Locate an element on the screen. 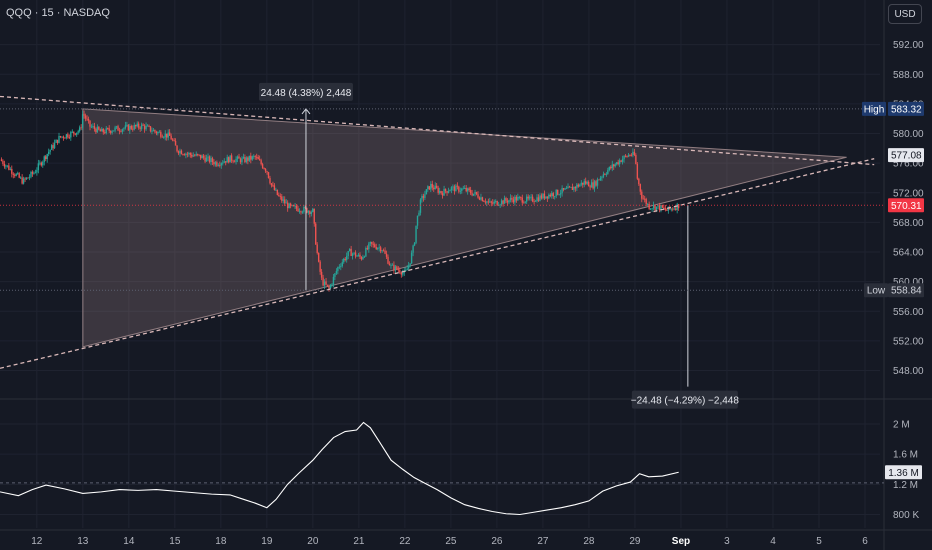 The image size is (932, 550). time-tick-label: 22 is located at coordinates (405, 541).